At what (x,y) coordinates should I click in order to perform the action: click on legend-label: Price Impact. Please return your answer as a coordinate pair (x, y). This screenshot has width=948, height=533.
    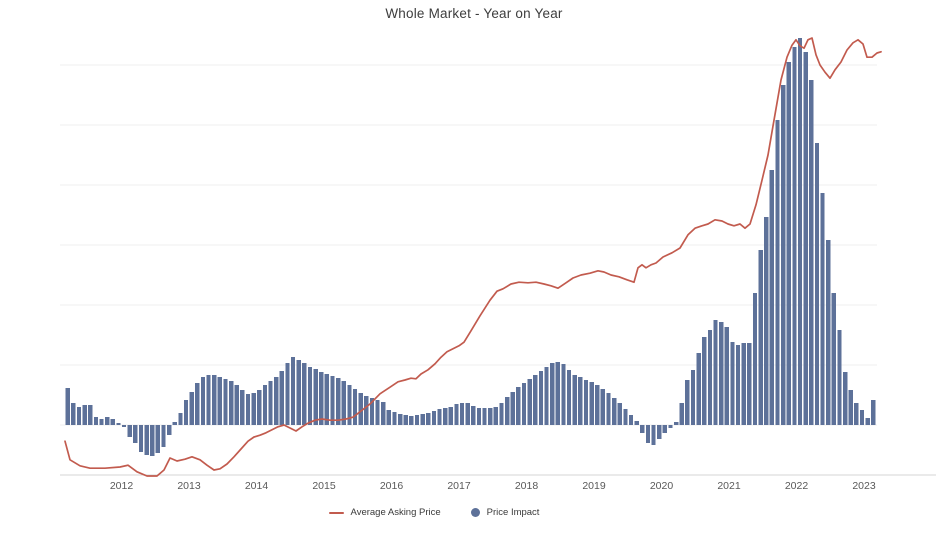
    Looking at the image, I should click on (513, 512).